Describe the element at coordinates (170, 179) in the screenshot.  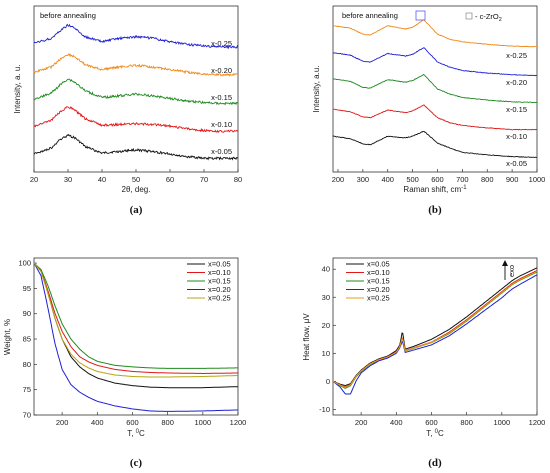
I see `x-tick-label: 60` at that location.